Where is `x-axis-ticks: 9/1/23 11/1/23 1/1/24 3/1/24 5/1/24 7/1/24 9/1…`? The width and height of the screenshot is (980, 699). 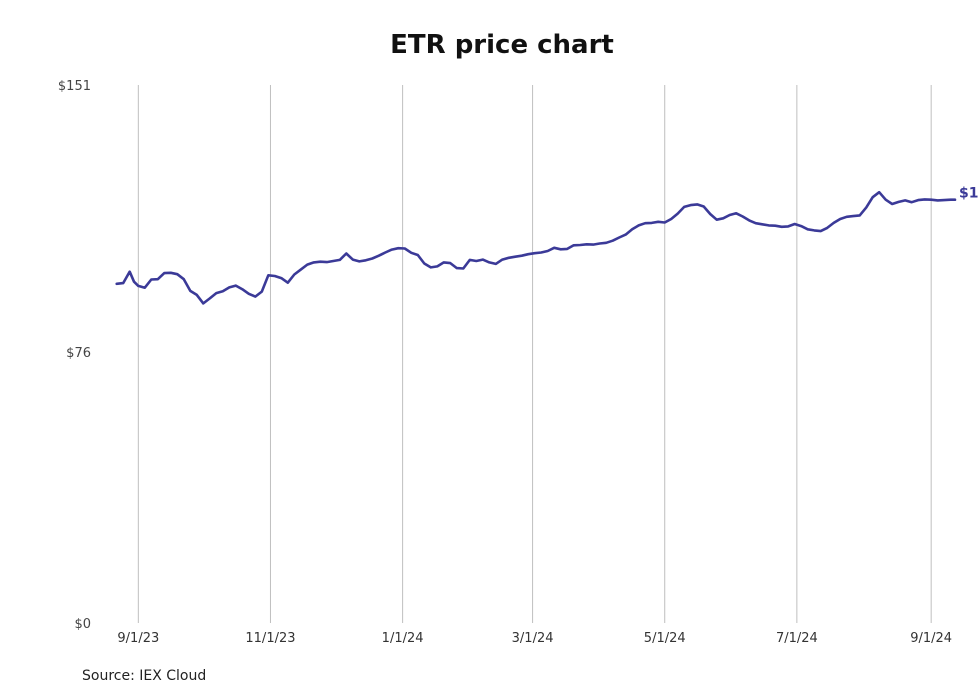 x-axis-ticks: 9/1/23 11/1/23 1/1/24 3/1/24 5/1/24 7/1/24 9/1… is located at coordinates (534, 638).